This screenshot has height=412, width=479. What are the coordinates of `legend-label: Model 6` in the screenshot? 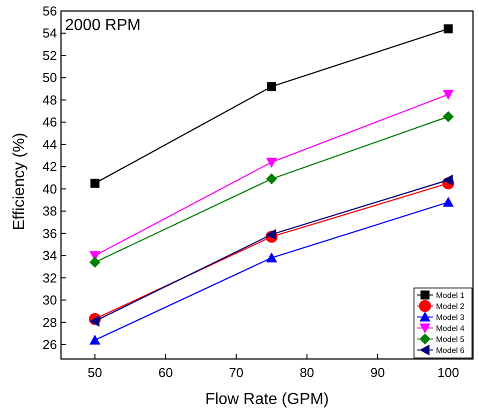 It's located at (451, 350).